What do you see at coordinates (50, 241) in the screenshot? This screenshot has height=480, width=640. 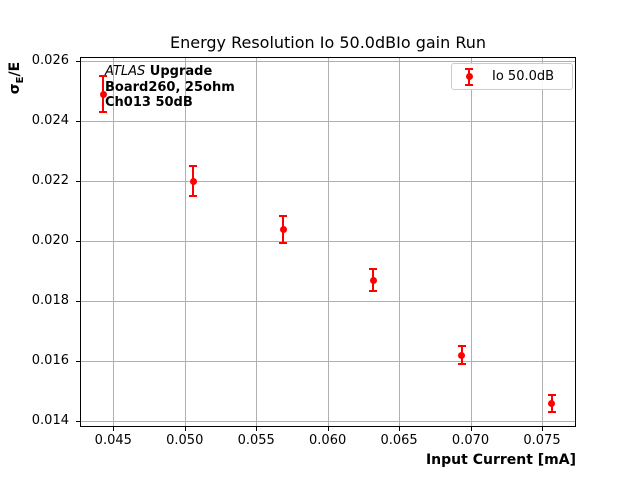 I see `y-tick-label: 0.020` at bounding box center [50, 241].